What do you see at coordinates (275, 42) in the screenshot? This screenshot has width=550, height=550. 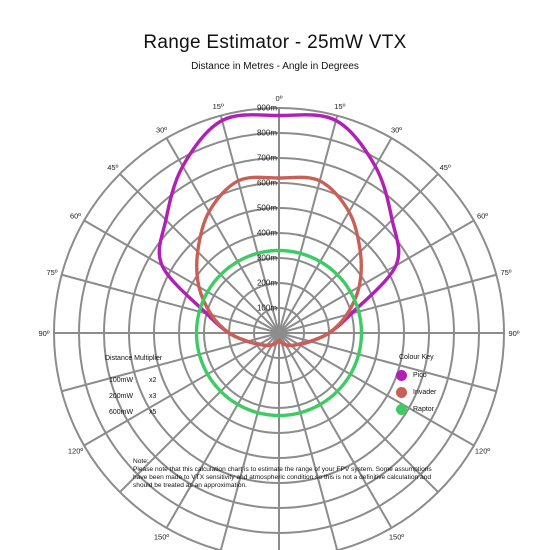 I see `chart-title: Range Estimator - 25mW VTX` at bounding box center [275, 42].